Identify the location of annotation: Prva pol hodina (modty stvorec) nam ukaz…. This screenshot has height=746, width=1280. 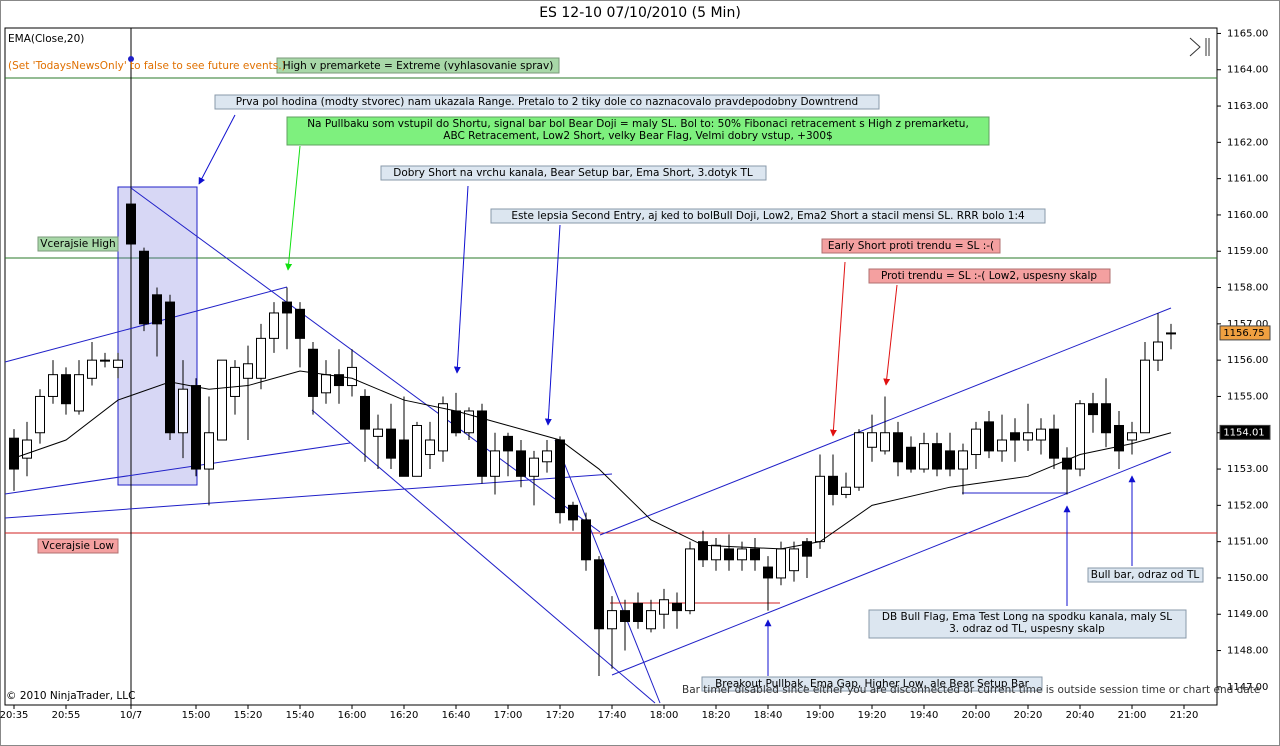
(547, 102).